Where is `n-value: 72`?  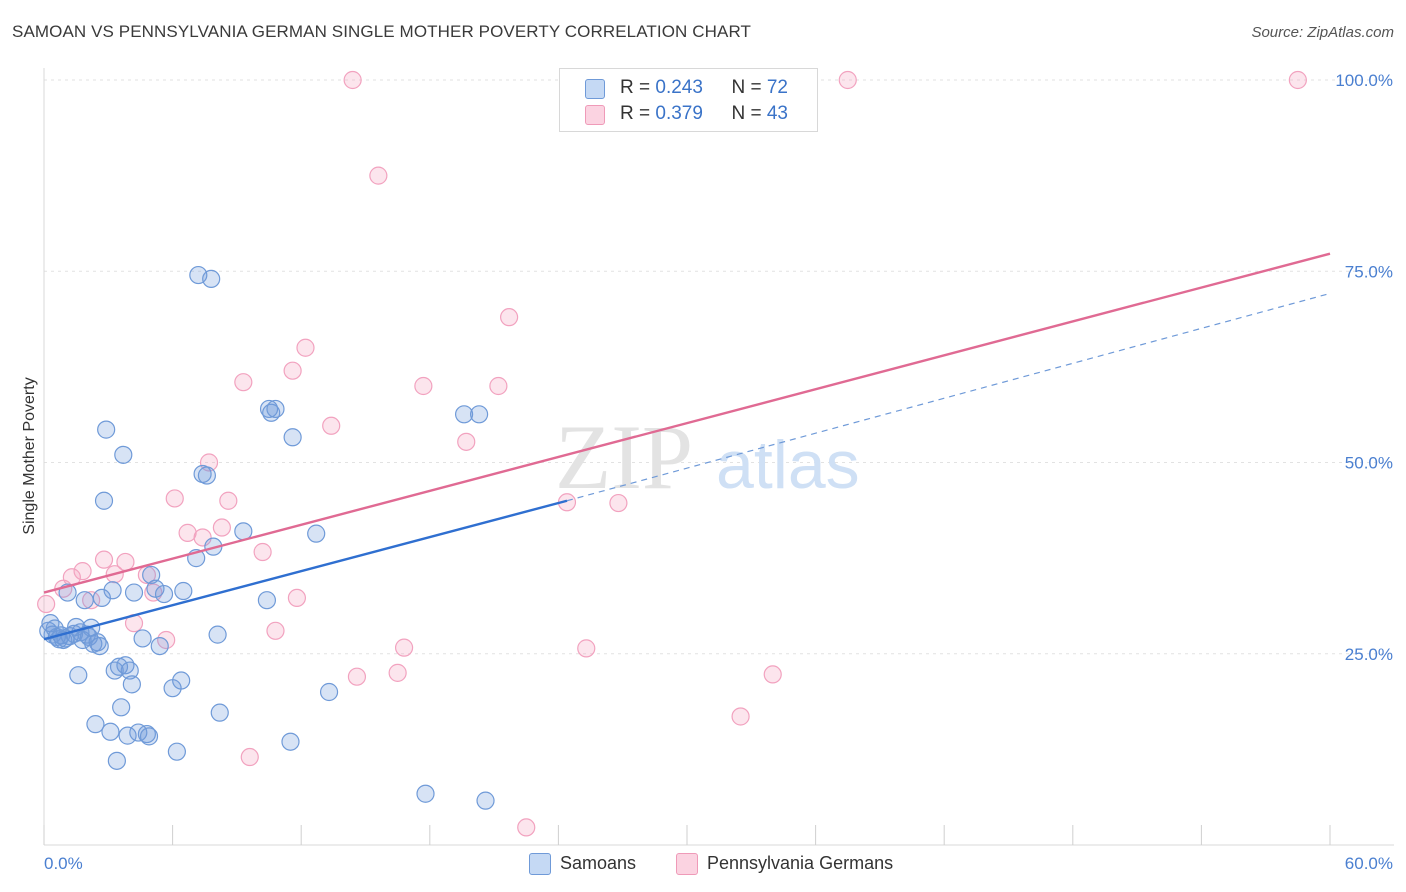 n-value: 72 is located at coordinates (777, 87).